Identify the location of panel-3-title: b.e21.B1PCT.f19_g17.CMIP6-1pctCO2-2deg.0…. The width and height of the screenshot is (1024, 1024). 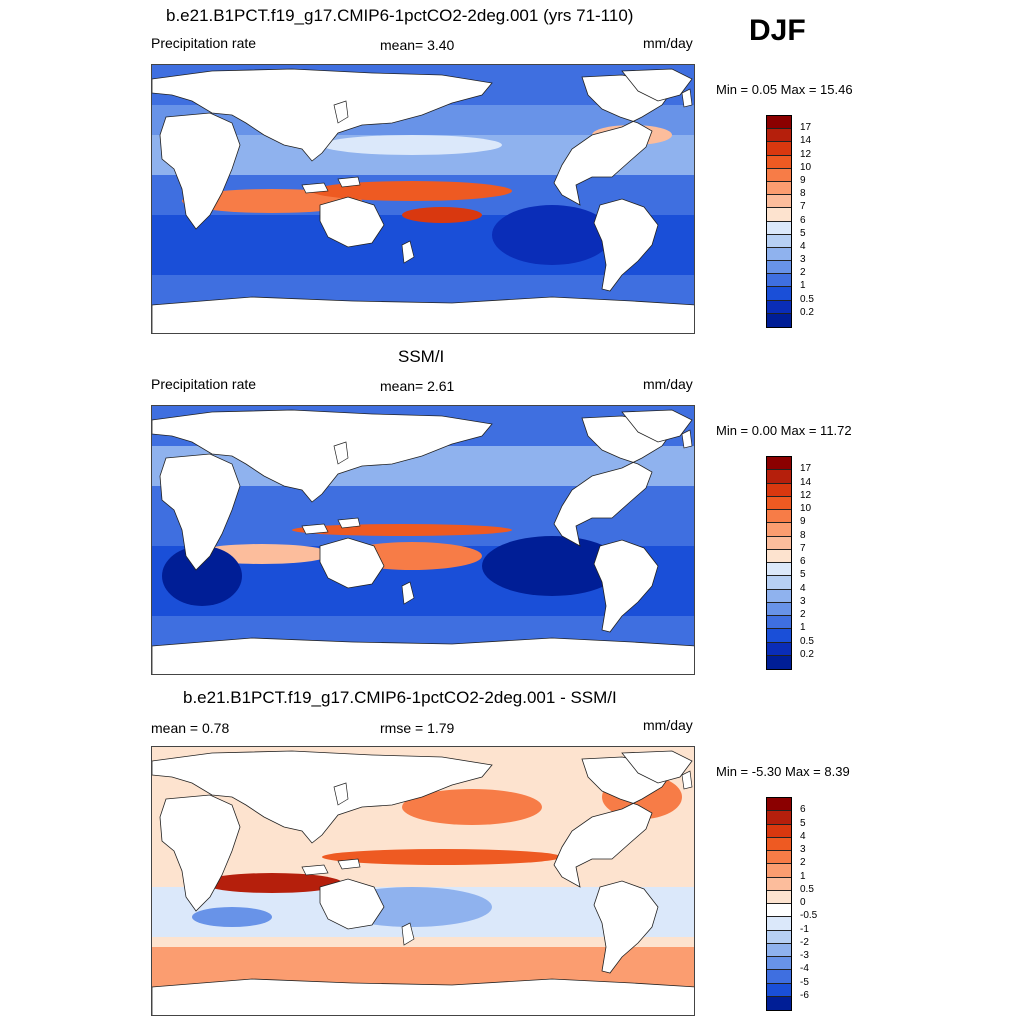
(400, 697).